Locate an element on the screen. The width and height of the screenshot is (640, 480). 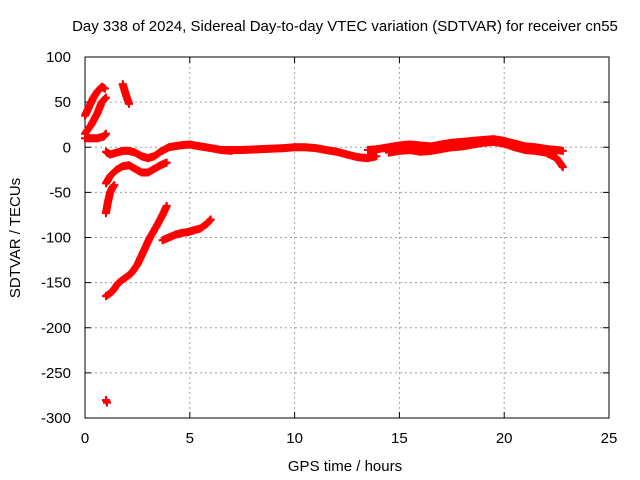
x-tick-label: 10 is located at coordinates (294, 438).